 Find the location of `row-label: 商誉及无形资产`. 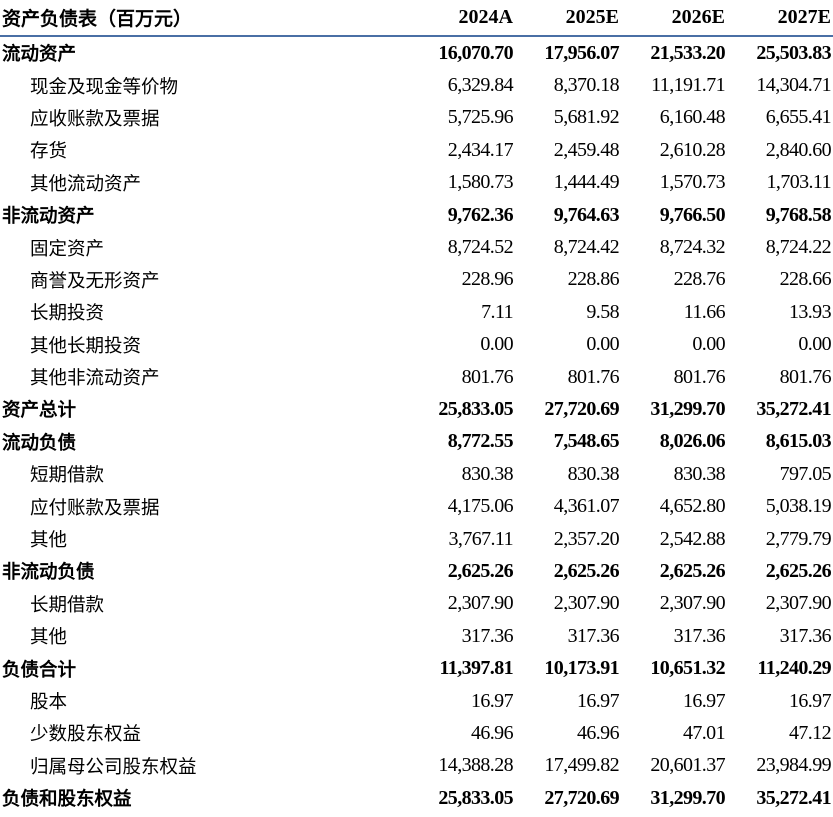

row-label: 商誉及无形资产 is located at coordinates (95, 281).